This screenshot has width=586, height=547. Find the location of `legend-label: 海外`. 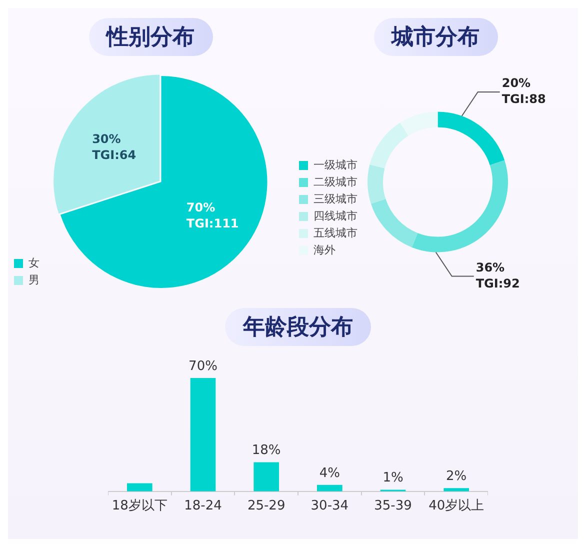

legend-label: 海外 is located at coordinates (325, 249).